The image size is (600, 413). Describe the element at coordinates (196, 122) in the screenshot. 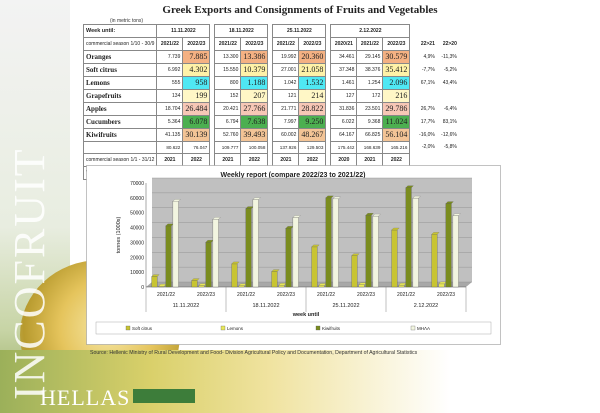

I see `value-cell: 6.078` at that location.